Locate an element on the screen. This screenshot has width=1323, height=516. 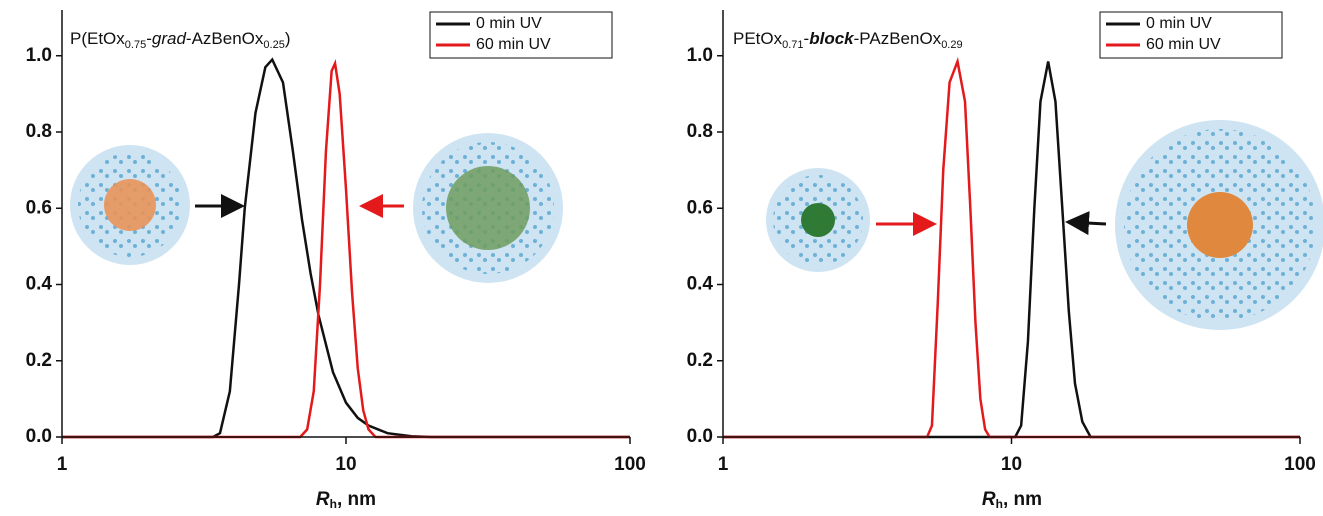
micelle-illustration is located at coordinates (316, 208).